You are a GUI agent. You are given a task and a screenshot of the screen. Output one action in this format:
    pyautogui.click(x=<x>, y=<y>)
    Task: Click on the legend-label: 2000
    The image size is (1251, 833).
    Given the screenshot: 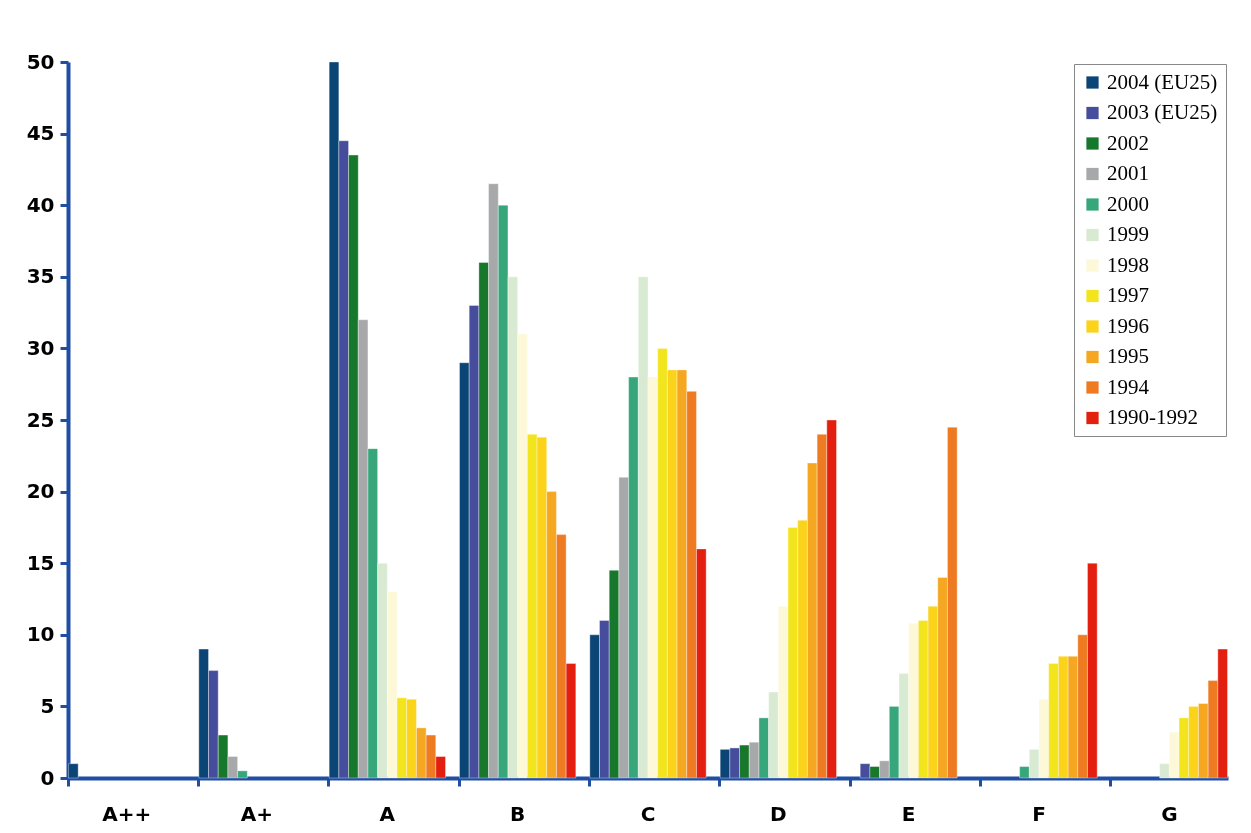 What is the action you would take?
    pyautogui.click(x=1128, y=203)
    